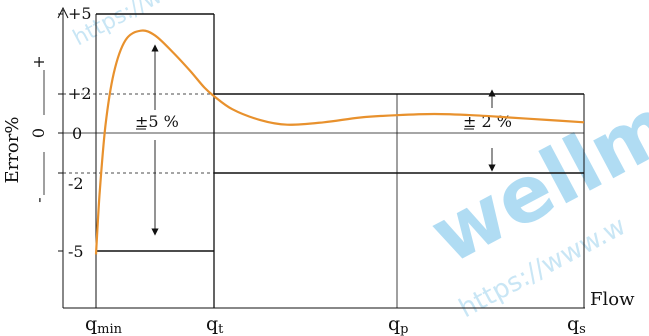 This screenshot has width=649, height=336. Describe the element at coordinates (404, 329) in the screenshot. I see `xtick-qp-sub: p` at that location.